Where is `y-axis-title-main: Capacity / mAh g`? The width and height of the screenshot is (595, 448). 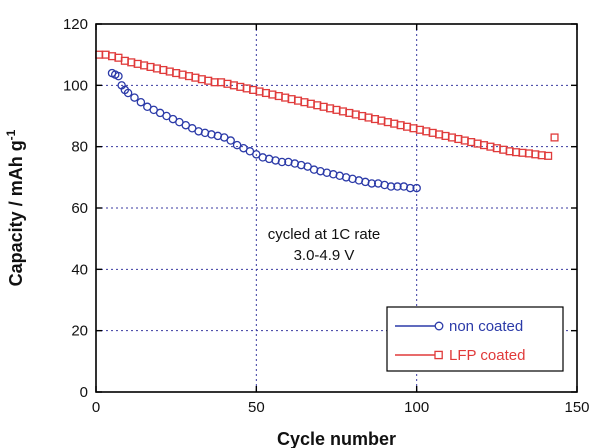
y-axis-title-main: Capacity / mAh g is located at coordinates (16, 213).